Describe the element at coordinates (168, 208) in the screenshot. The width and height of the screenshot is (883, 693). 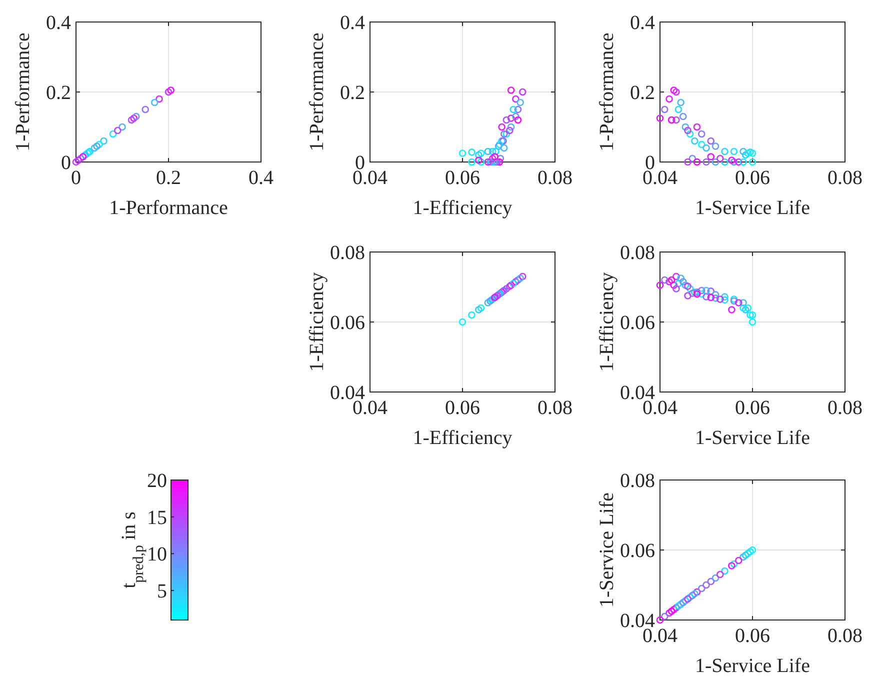
I see `x-axis-title: 1-Performance` at that location.